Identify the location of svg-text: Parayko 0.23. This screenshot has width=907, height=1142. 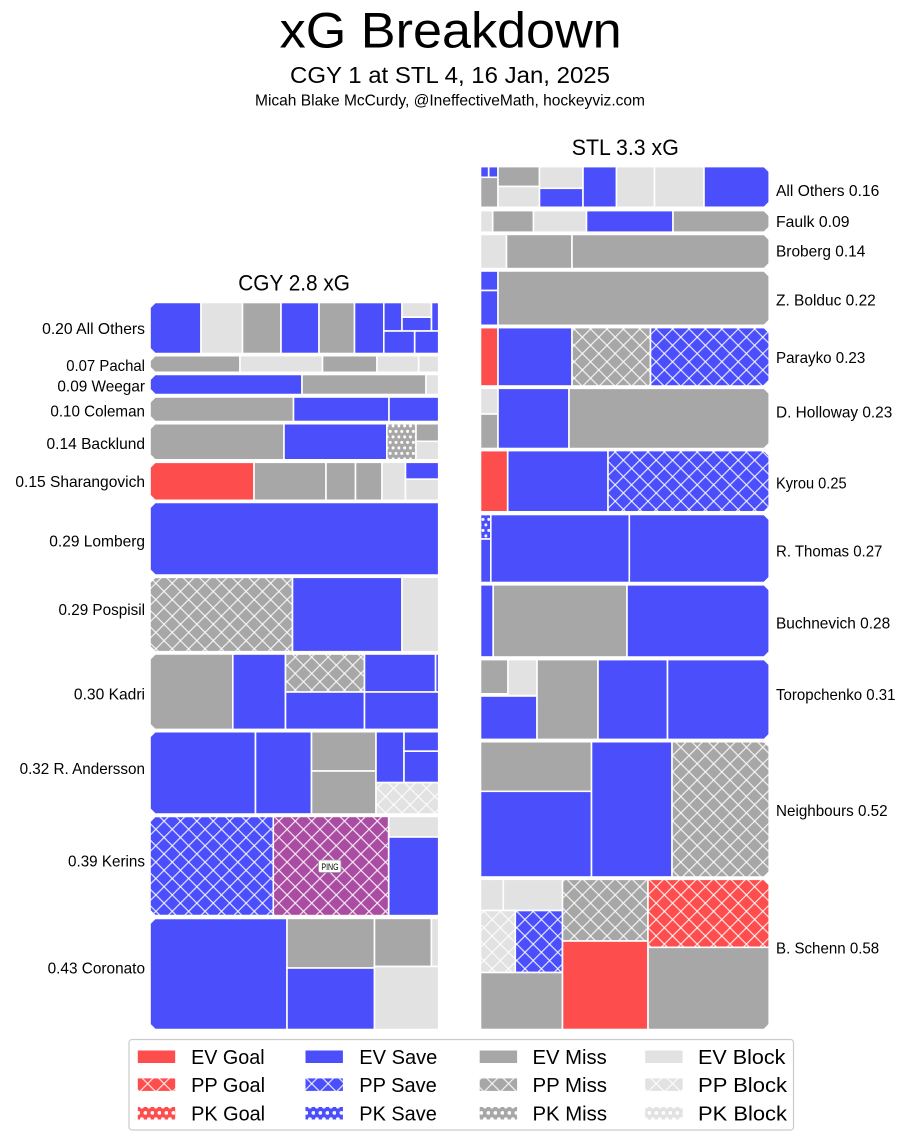
(820, 358).